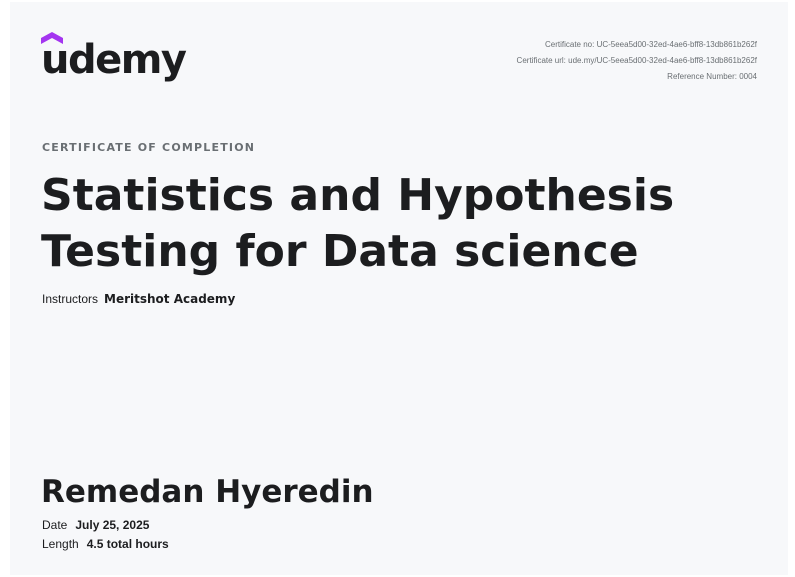  What do you see at coordinates (127, 544) in the screenshot?
I see `length-value: 4.5 total hours` at bounding box center [127, 544].